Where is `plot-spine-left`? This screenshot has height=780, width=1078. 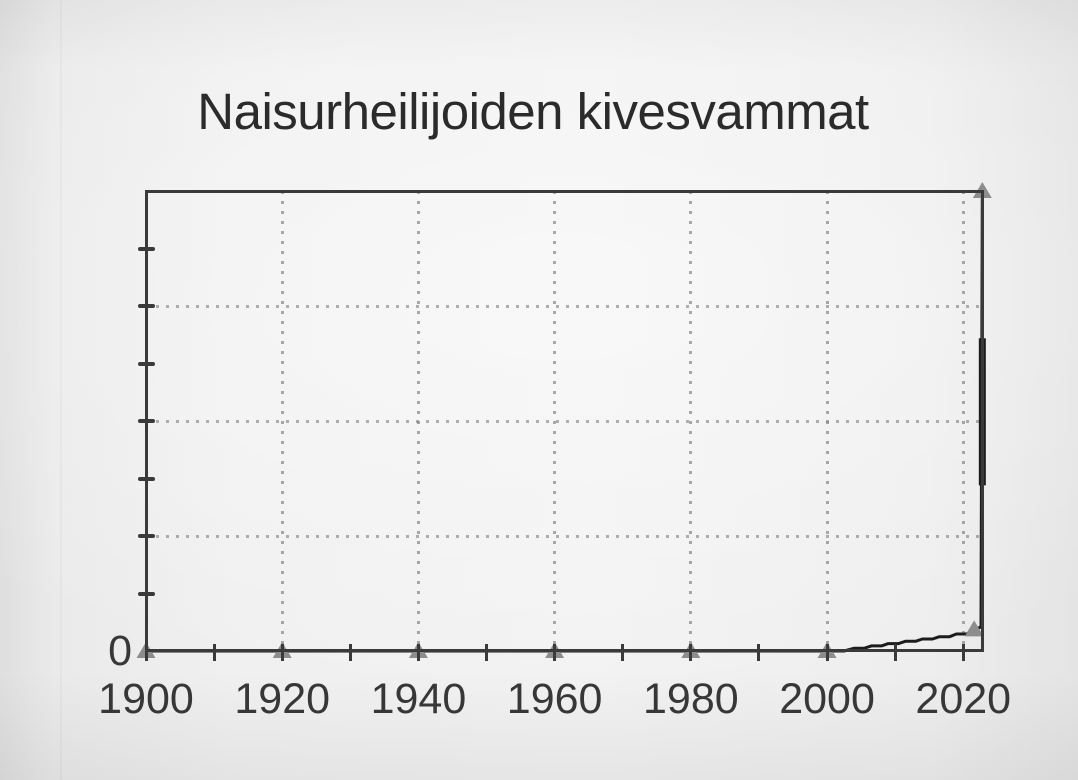 plot-spine-left is located at coordinates (146, 421).